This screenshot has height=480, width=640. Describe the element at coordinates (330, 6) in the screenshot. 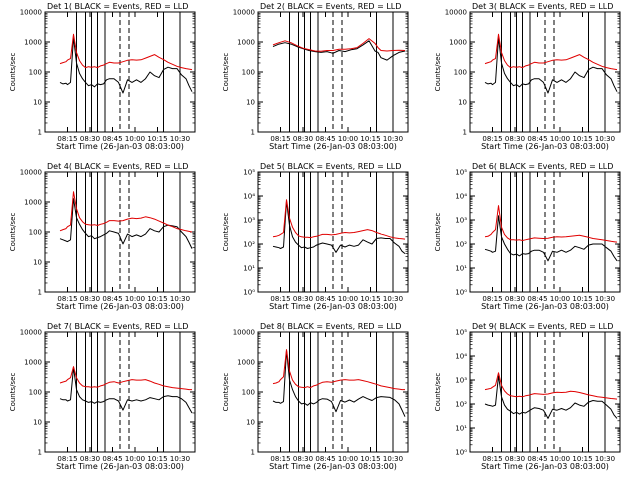

I see `panel-title: Det 2( BLACK = Events, RED = LLD` at that location.